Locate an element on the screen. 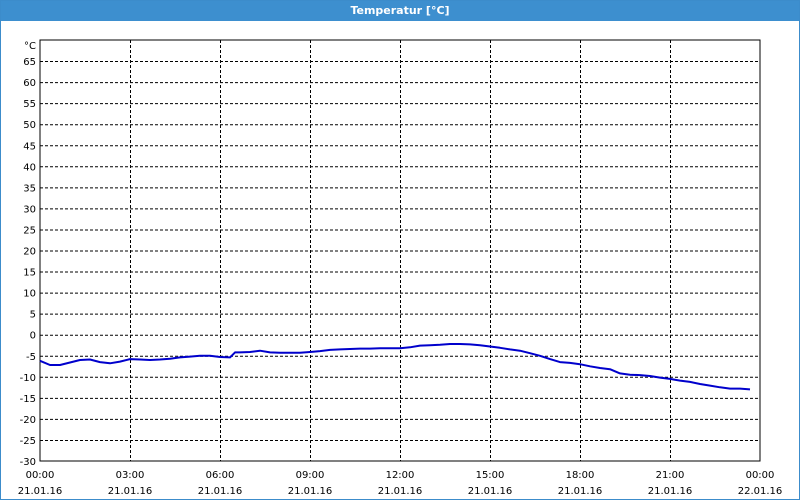  y-tick-label: -15 is located at coordinates (28, 399).